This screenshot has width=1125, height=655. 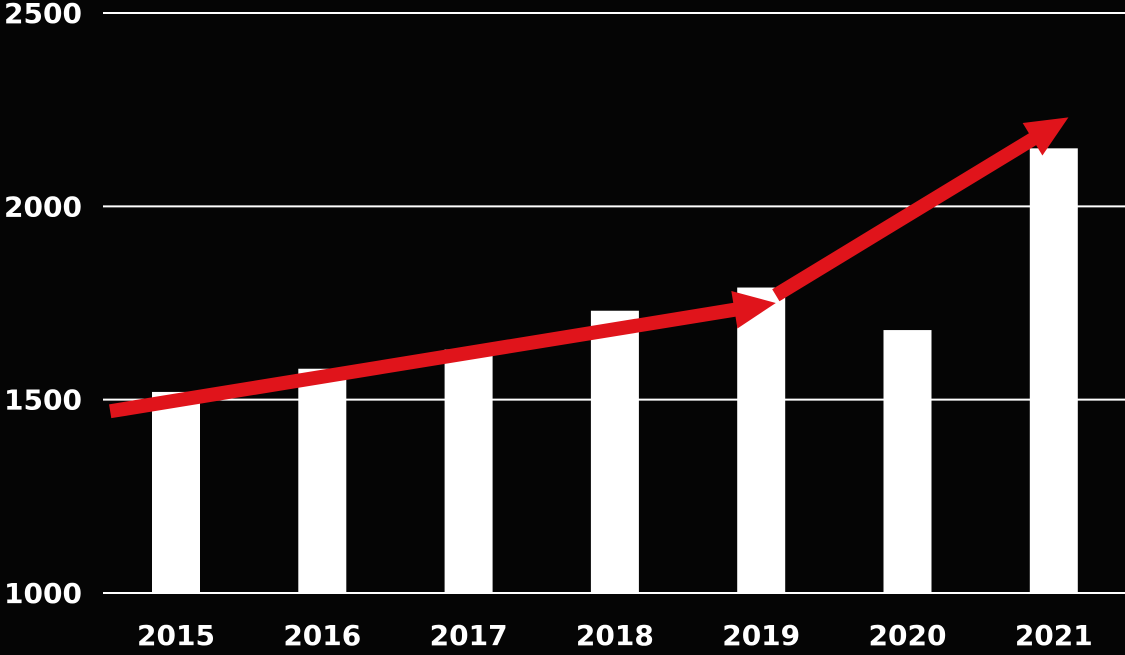 I want to click on x-tick-label: 2019, so click(x=761, y=635).